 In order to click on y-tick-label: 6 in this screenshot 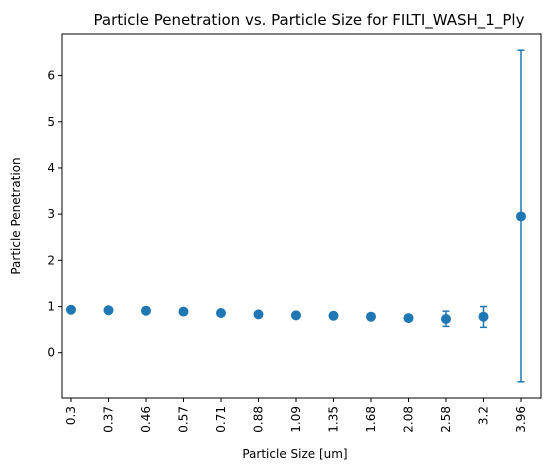, I will do `click(51, 76)`.